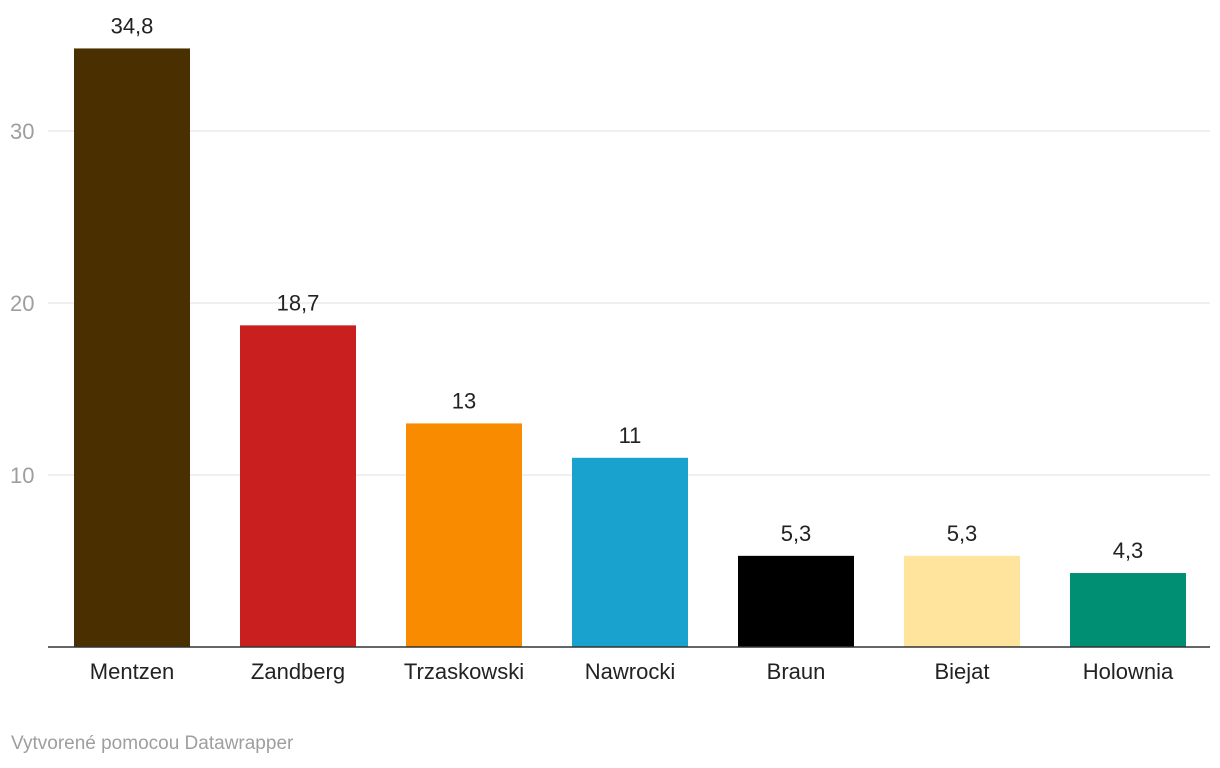 Image resolution: width=1220 pixels, height=768 pixels. Describe the element at coordinates (298, 671) in the screenshot. I see `category-label-zandberg: Zandberg` at that location.